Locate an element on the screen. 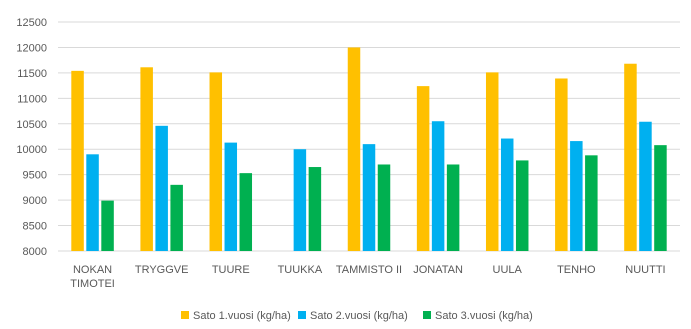 This screenshot has width=691, height=329. legend-label: Sato 3.vuosi (kg/ha) is located at coordinates (484, 316).